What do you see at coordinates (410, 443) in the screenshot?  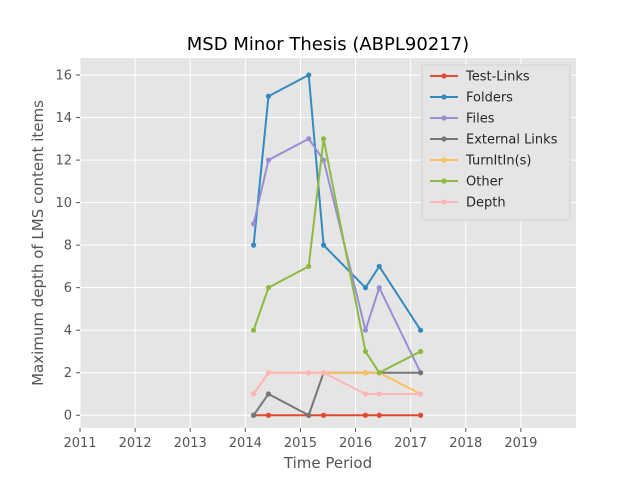 I see `x-tick-label: 2017` at bounding box center [410, 443].